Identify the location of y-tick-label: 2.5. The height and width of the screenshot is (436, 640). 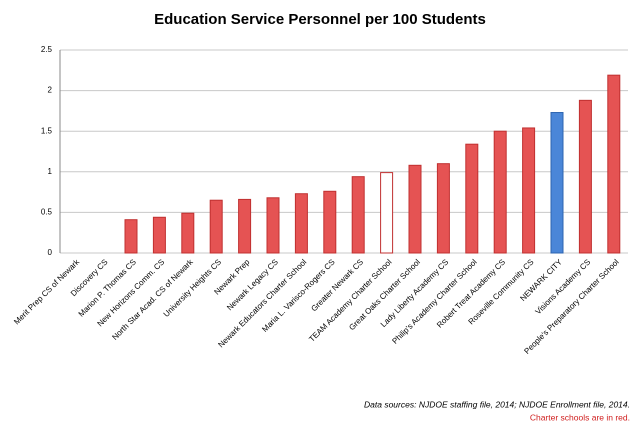
(47, 49).